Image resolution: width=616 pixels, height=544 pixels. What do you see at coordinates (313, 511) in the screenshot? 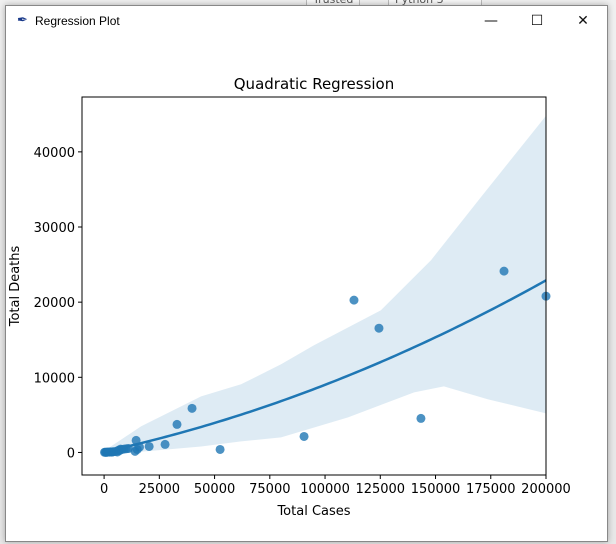
I see `x-axis-label: Total Cases` at bounding box center [313, 511].